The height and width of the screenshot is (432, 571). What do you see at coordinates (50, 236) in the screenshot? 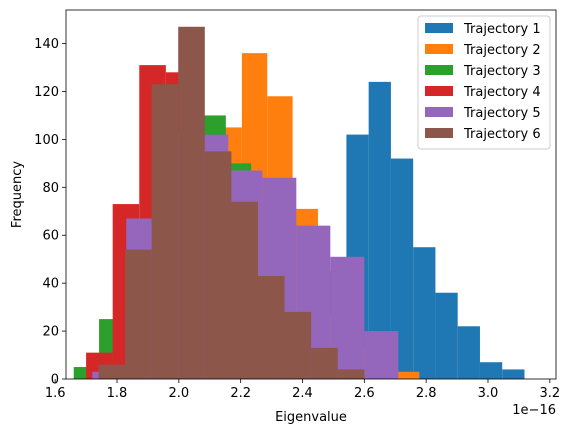
I see `y-tick-label: 60` at bounding box center [50, 236].